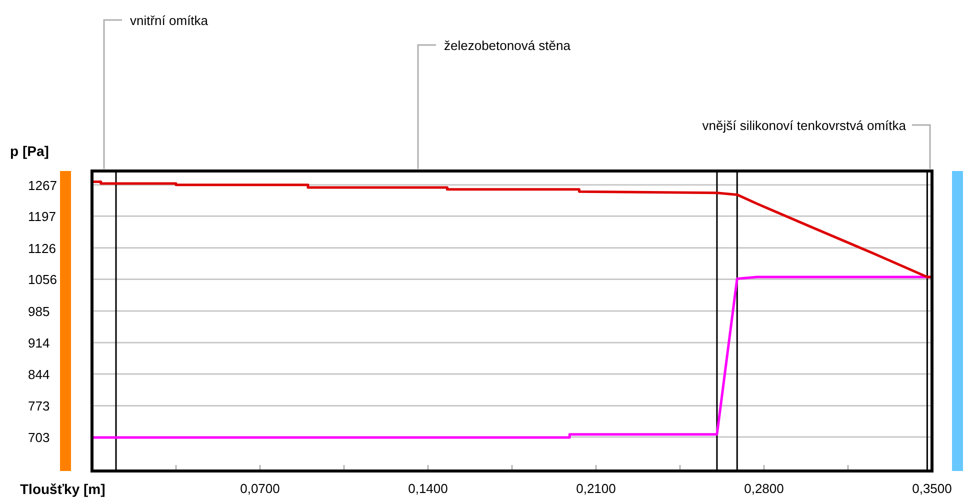  What do you see at coordinates (932, 488) in the screenshot?
I see `x-tick-label: 0,3500` at bounding box center [932, 488].